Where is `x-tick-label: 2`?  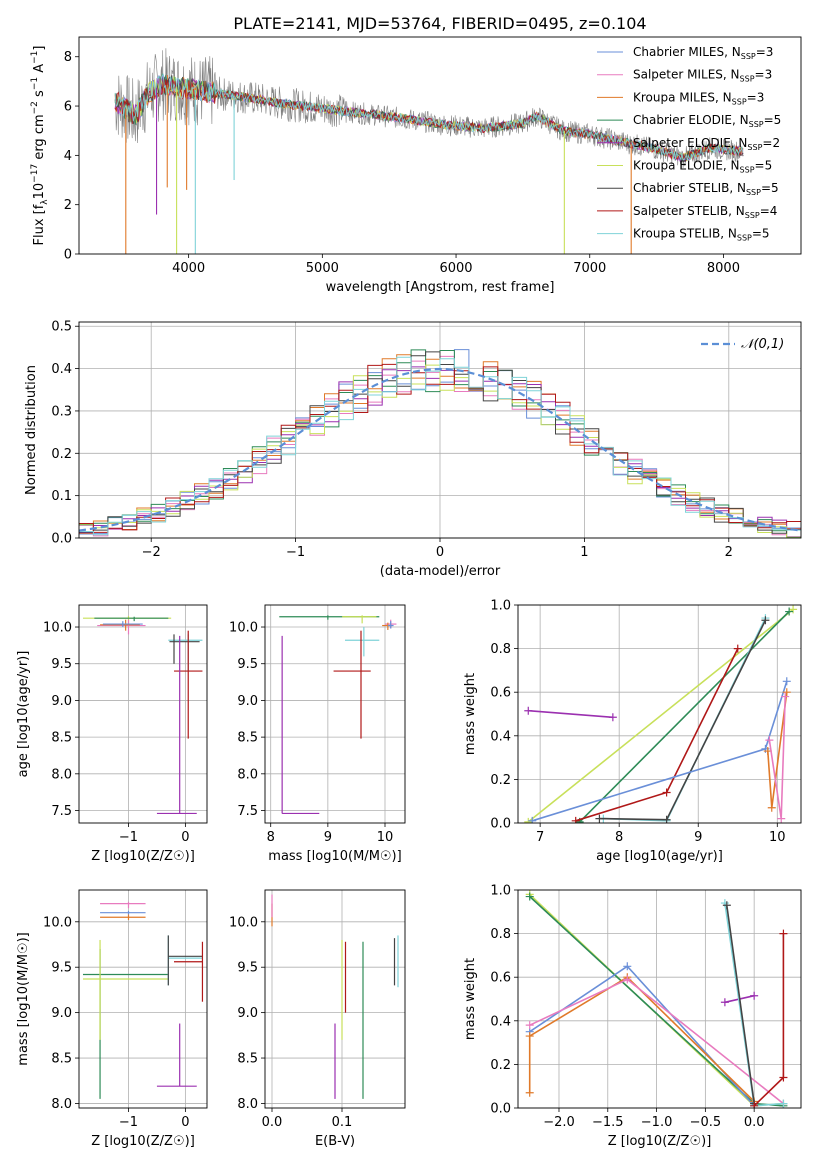 x-tick-label: 2 is located at coordinates (729, 552).